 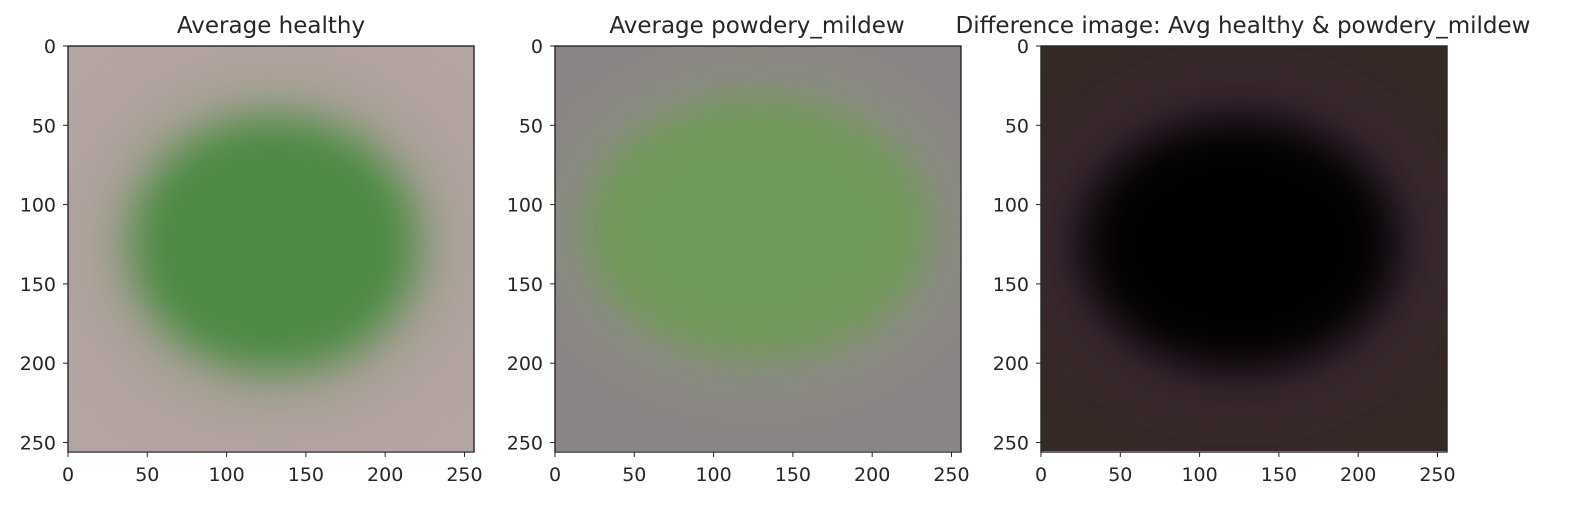 I want to click on panel-title: Average healthy, so click(x=271, y=26).